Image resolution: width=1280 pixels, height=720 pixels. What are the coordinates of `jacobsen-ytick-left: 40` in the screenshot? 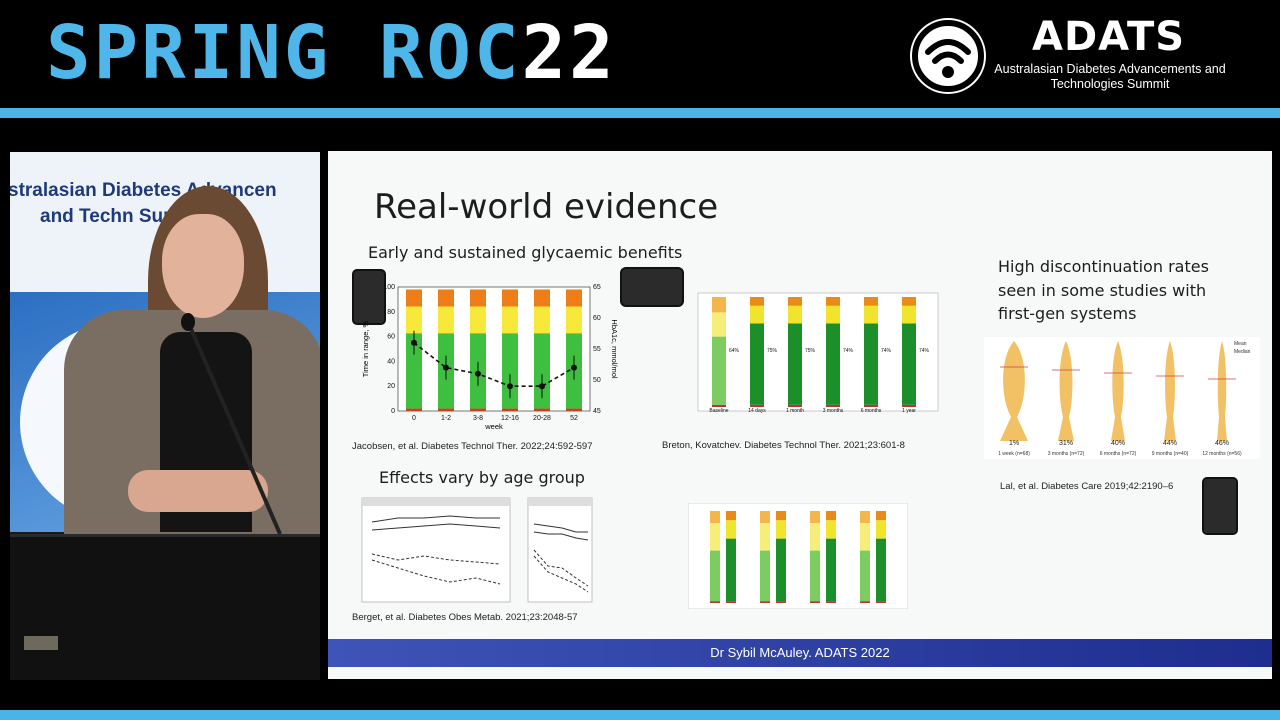 It's located at (391, 361).